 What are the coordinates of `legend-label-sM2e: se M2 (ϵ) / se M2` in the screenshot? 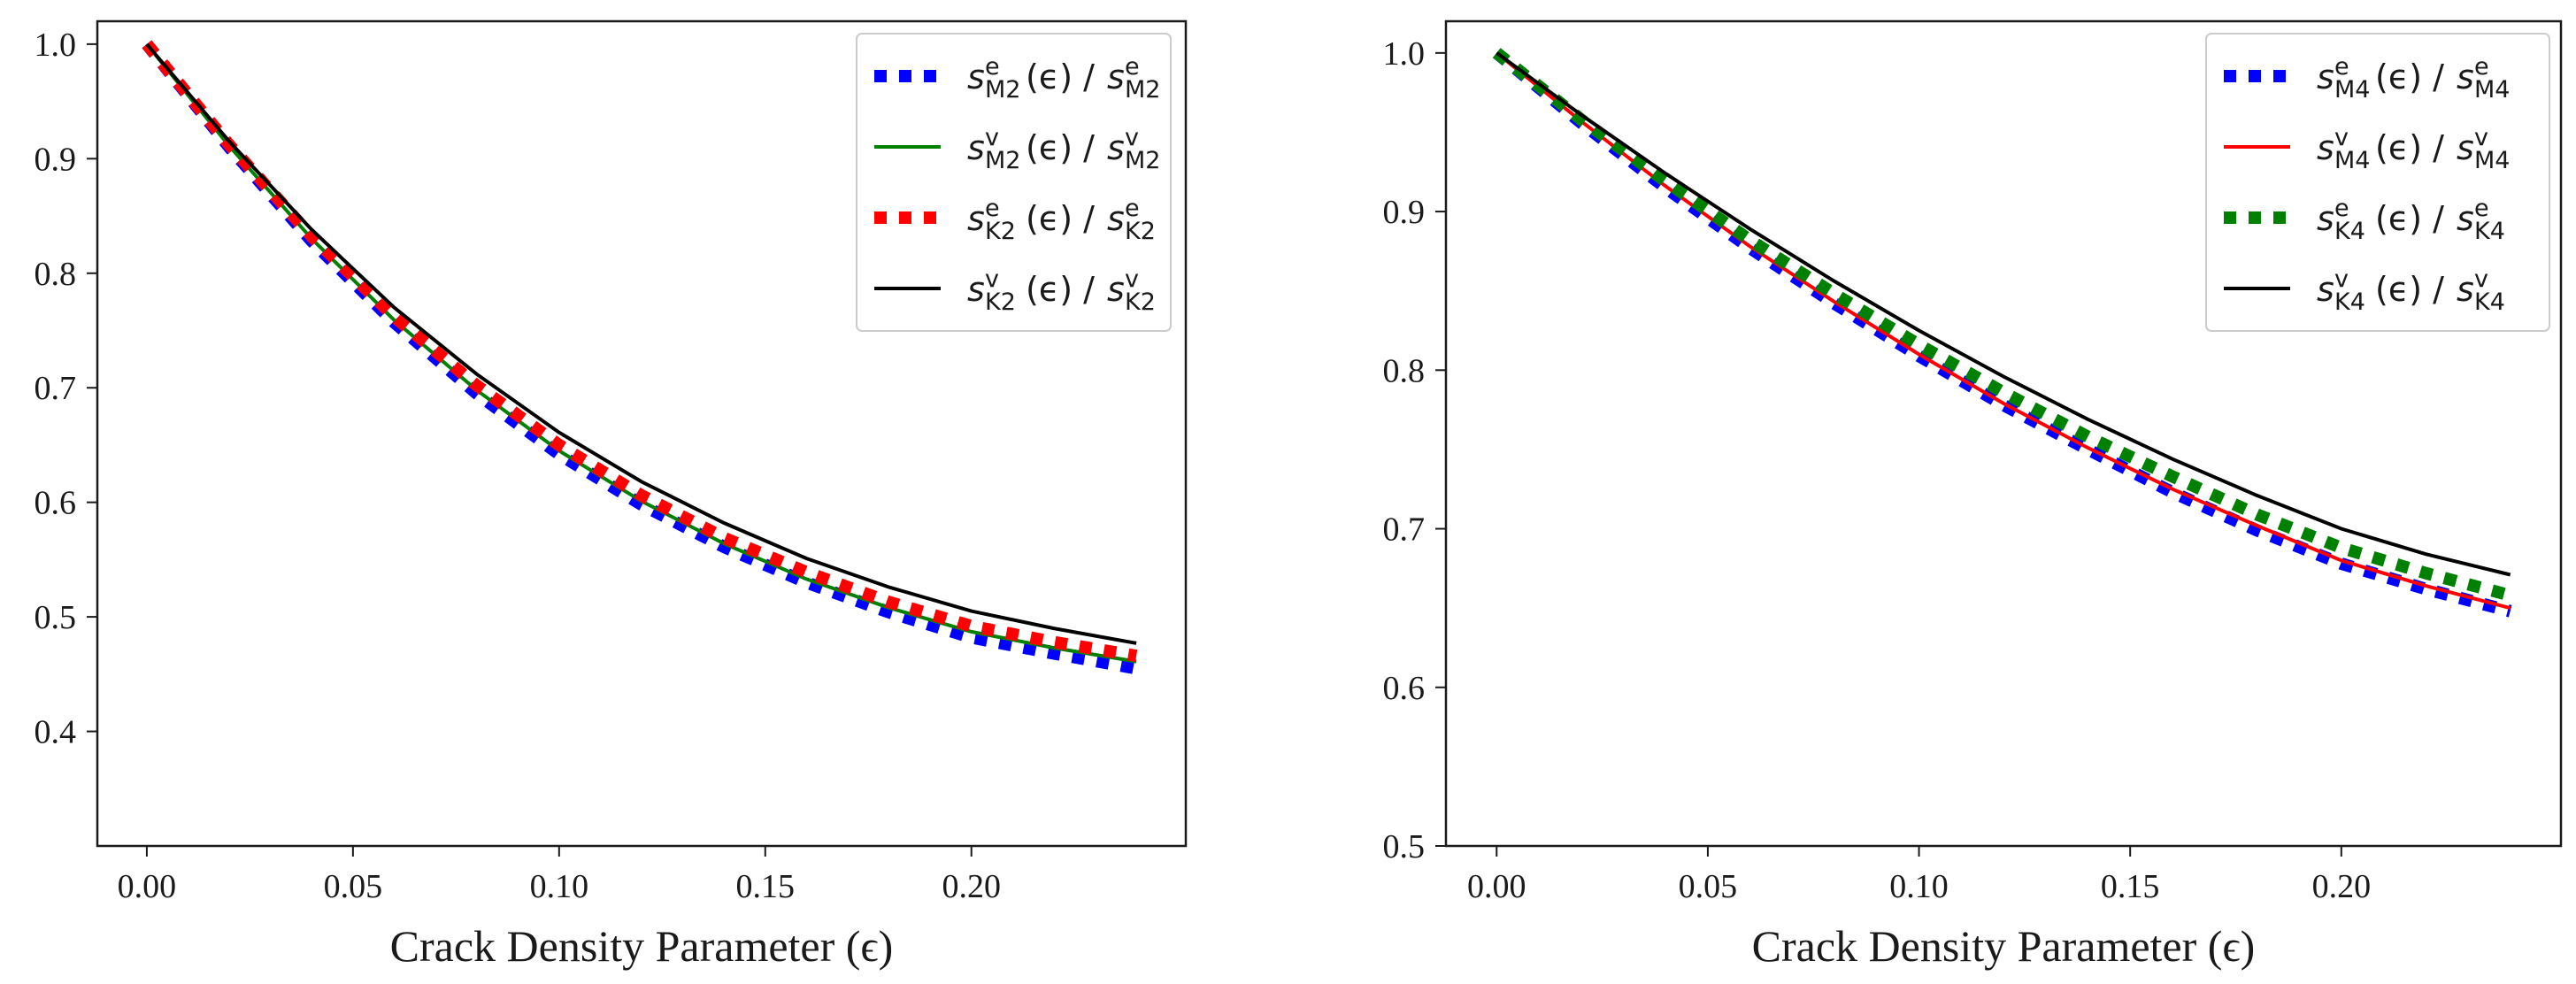 It's located at (1063, 79).